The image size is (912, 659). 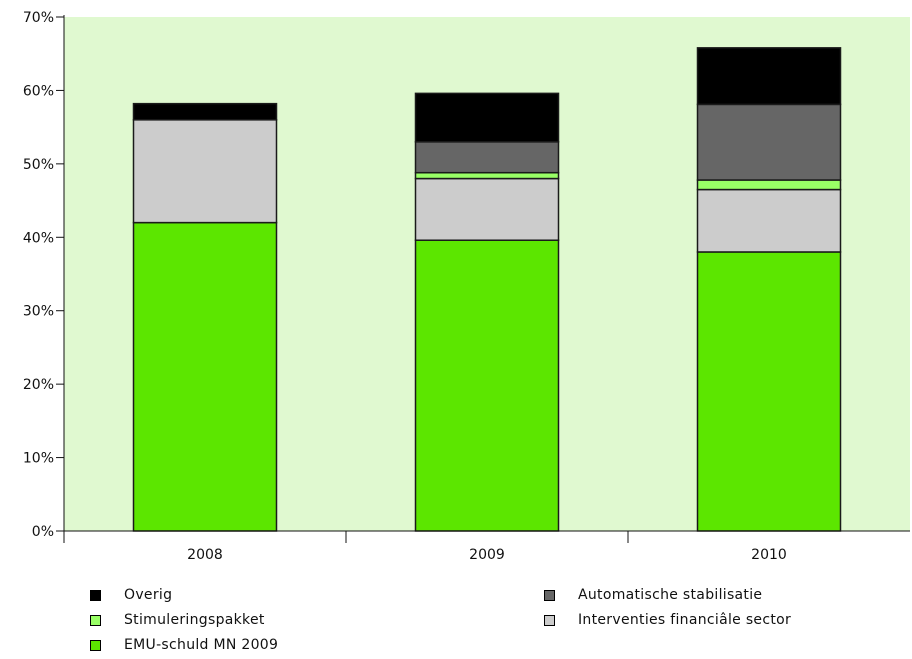 I want to click on legend-label-overig: Overig, so click(x=148, y=595).